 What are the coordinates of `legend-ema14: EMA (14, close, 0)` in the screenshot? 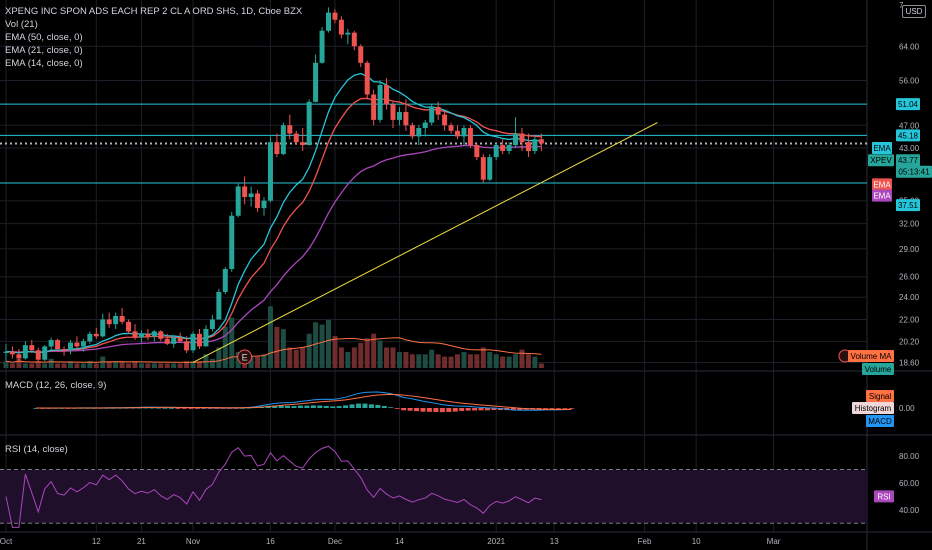 It's located at (44, 63).